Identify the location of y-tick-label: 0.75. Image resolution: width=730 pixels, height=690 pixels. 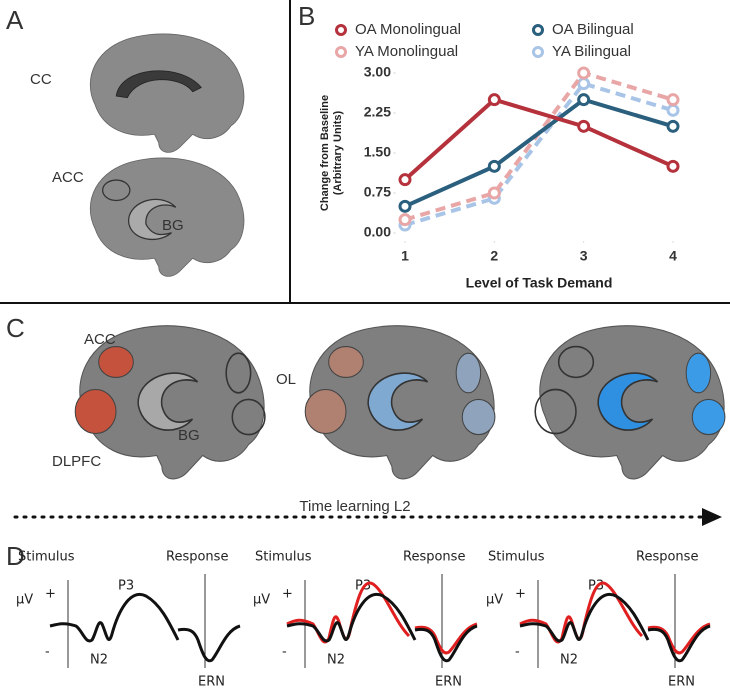
(377, 192).